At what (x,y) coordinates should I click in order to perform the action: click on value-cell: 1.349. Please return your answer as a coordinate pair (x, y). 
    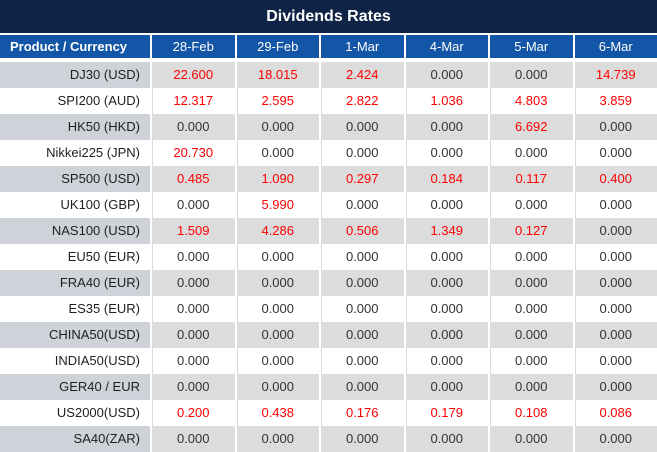
    Looking at the image, I should click on (445, 231).